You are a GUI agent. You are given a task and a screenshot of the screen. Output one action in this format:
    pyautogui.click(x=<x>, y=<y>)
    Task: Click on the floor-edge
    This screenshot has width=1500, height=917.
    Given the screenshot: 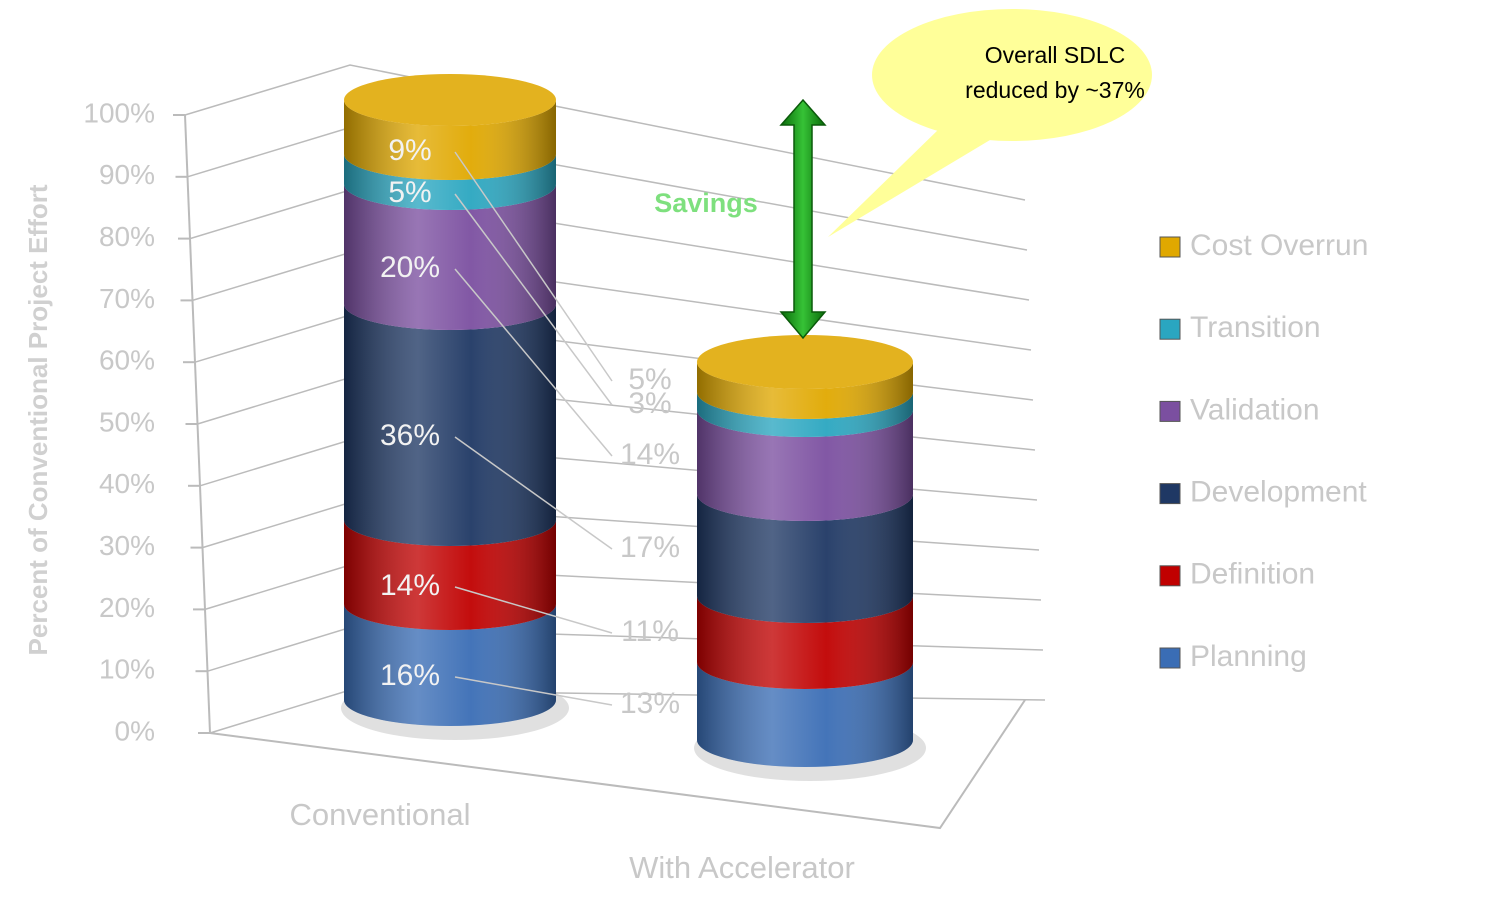 What is the action you would take?
    pyautogui.click(x=617, y=764)
    